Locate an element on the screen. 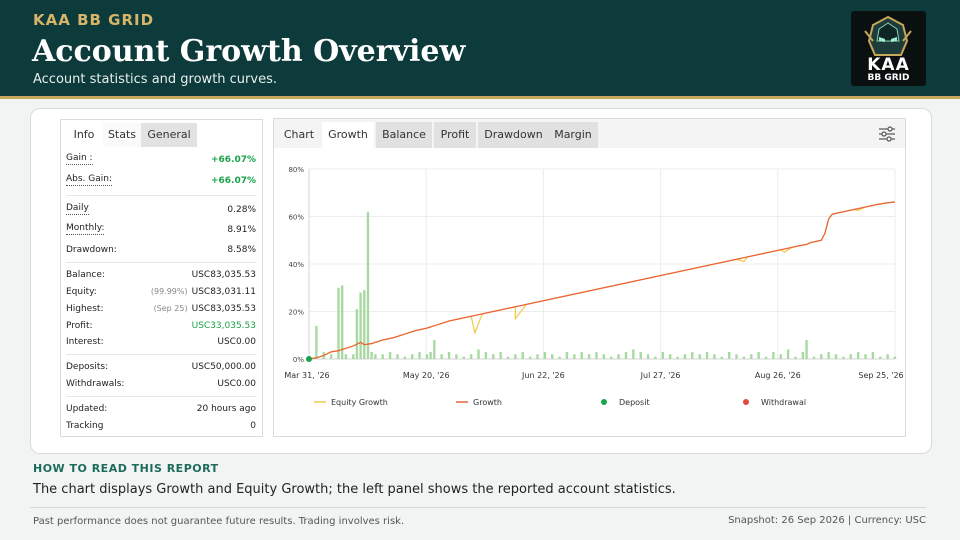  stat-value: USC33,035.53 is located at coordinates (223, 326).